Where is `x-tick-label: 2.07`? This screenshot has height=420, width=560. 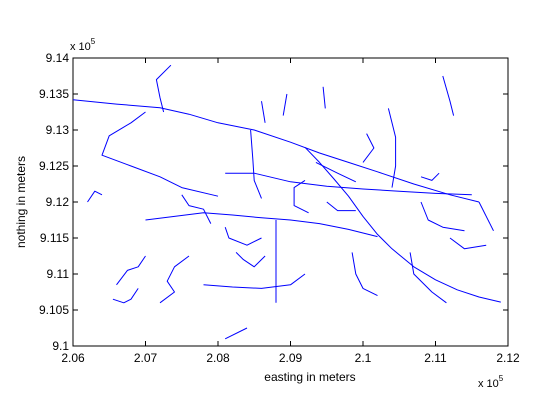 x-tick-label: 2.07 is located at coordinates (146, 358).